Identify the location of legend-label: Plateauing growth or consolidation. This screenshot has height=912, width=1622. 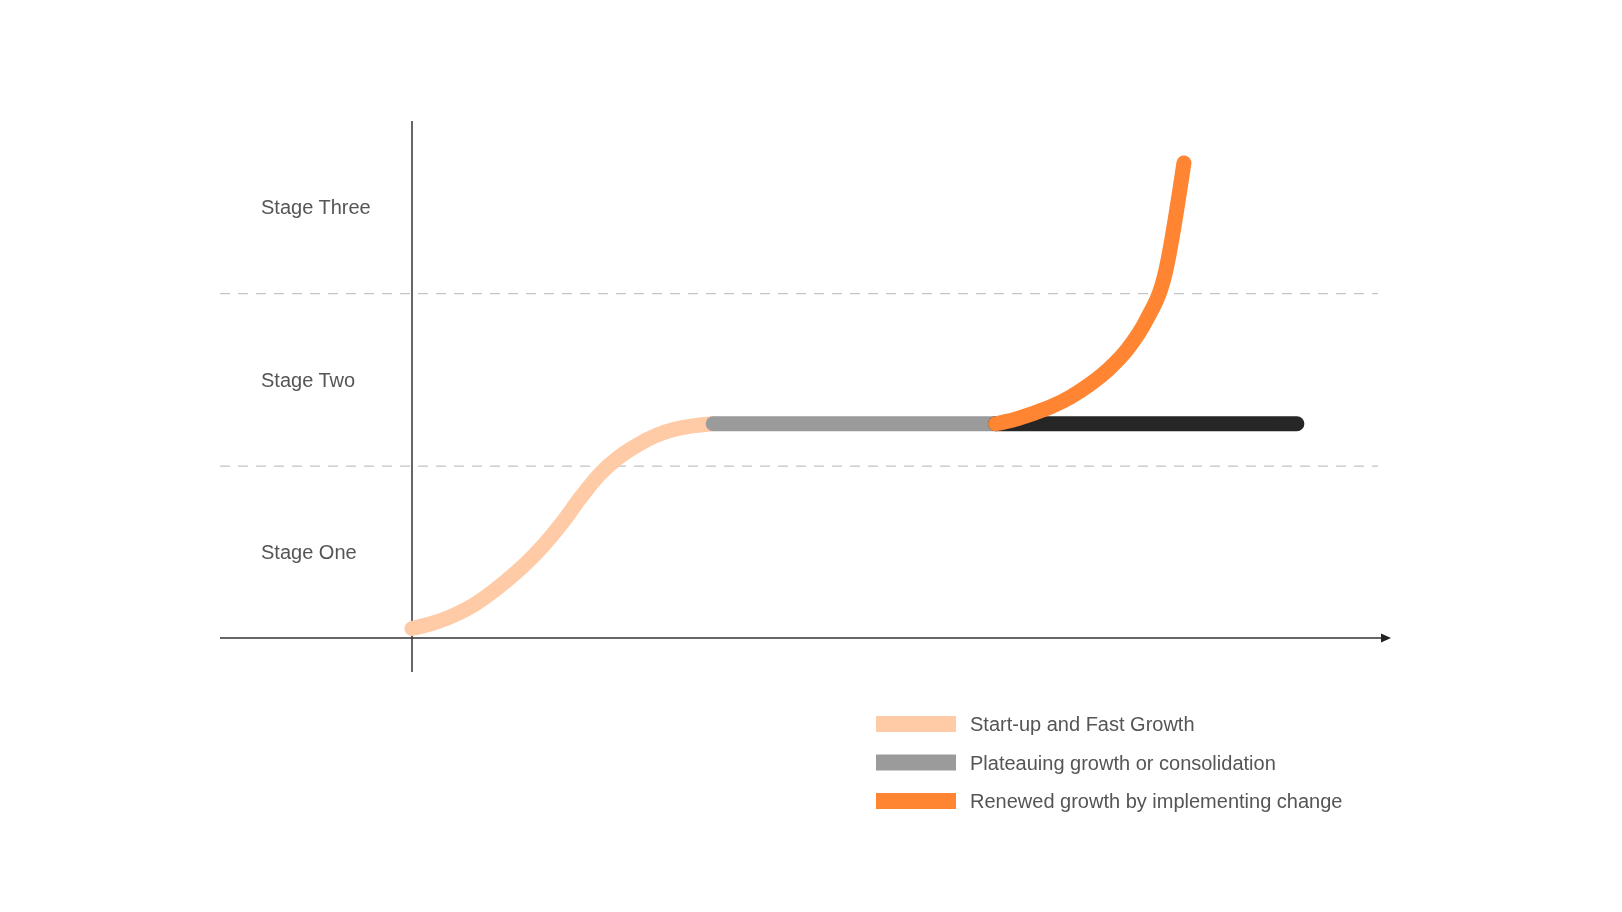
(1123, 762).